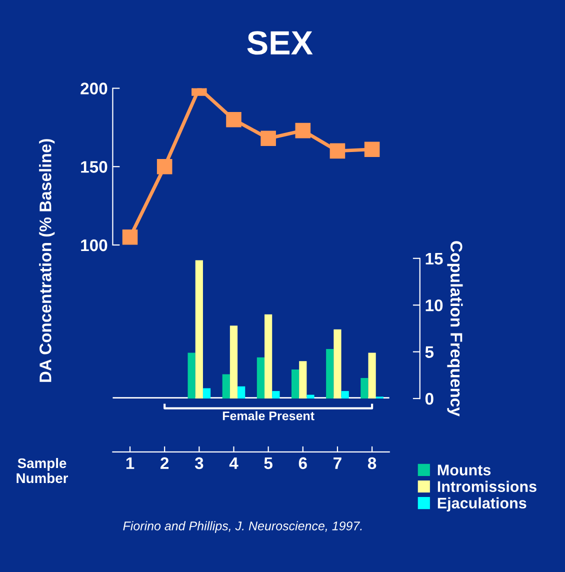  I want to click on x-tick-label: 5, so click(268, 463).